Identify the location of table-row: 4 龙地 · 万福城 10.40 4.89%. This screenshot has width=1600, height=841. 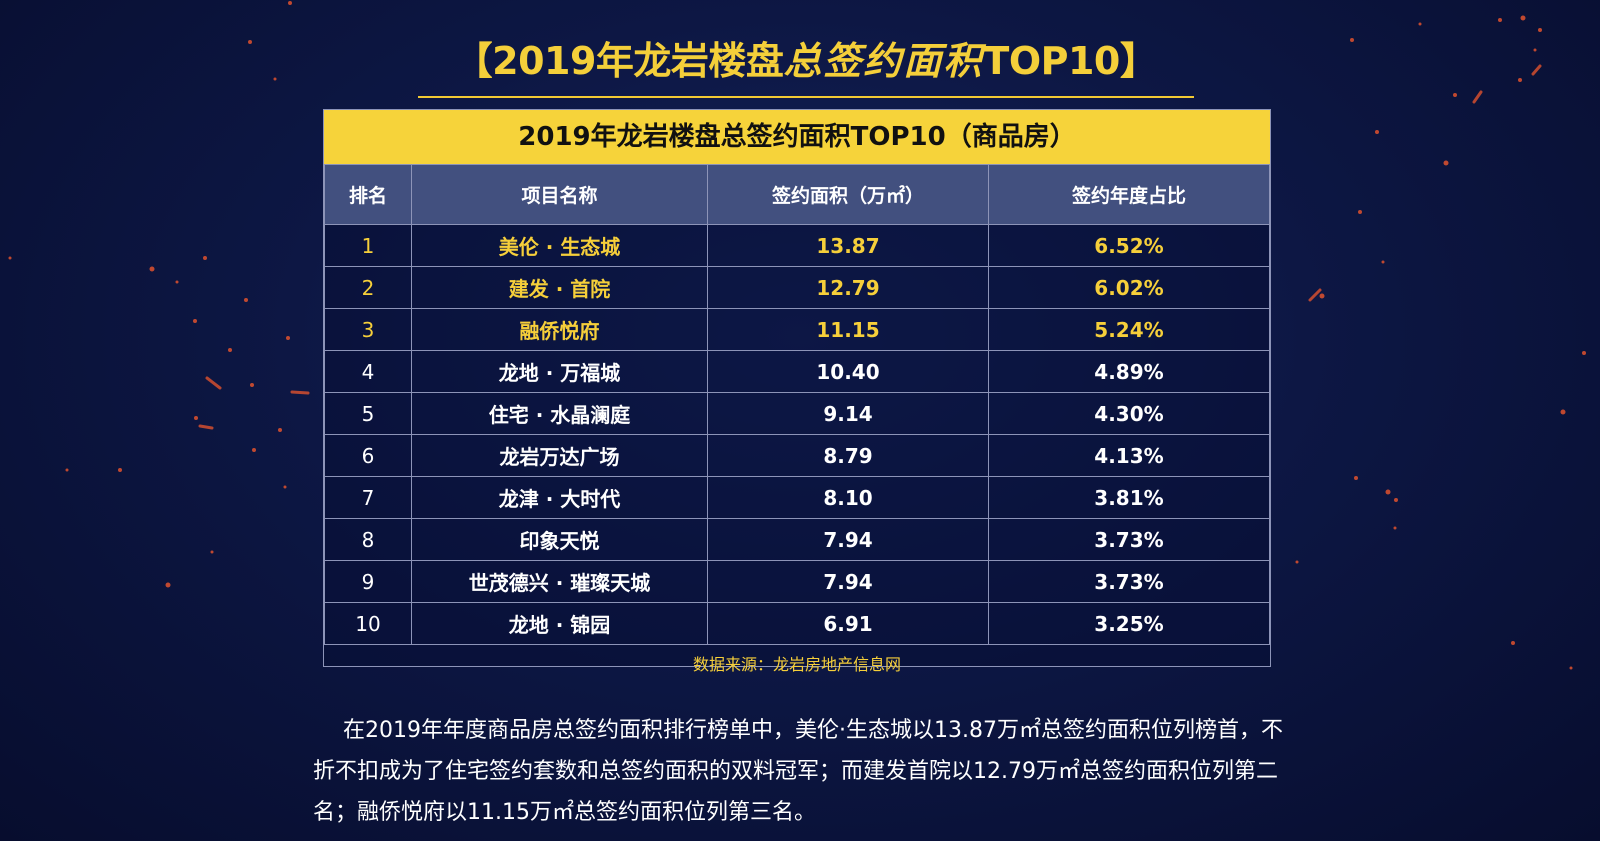
(797, 371).